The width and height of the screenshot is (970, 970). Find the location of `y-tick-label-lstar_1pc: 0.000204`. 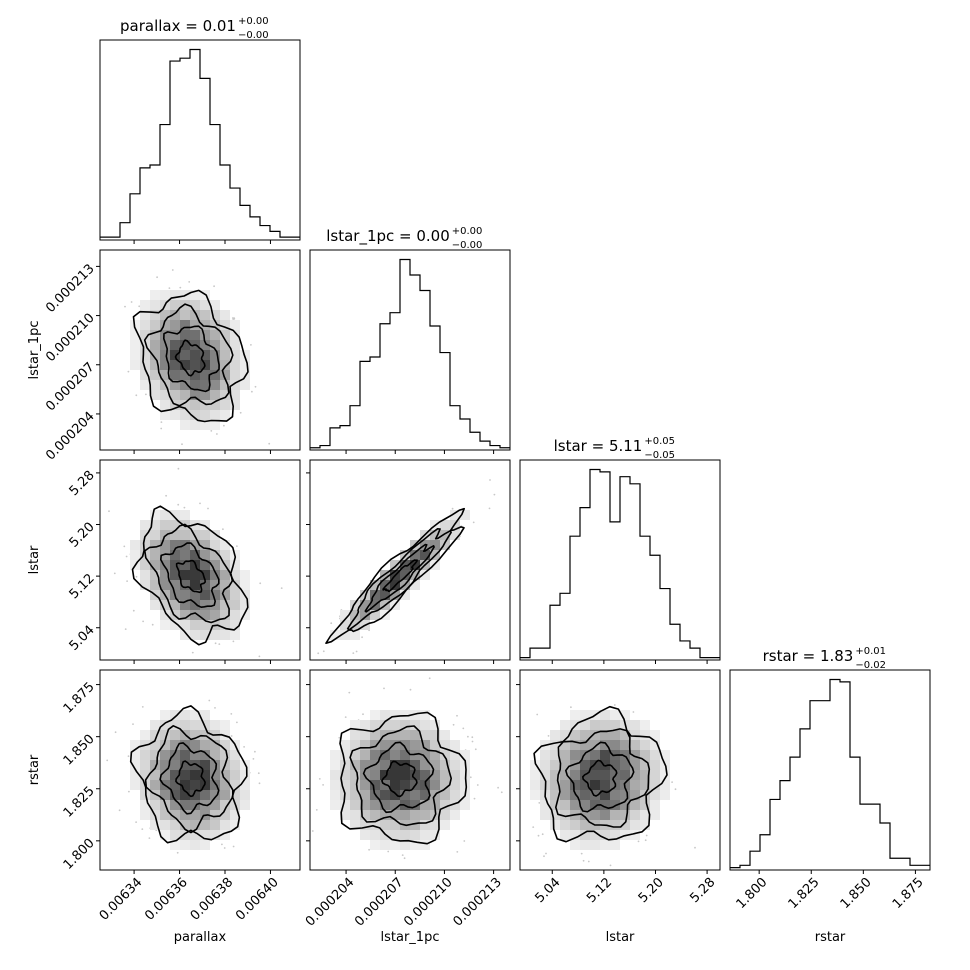

y-tick-label-lstar_1pc: 0.000204 is located at coordinates (70, 436).